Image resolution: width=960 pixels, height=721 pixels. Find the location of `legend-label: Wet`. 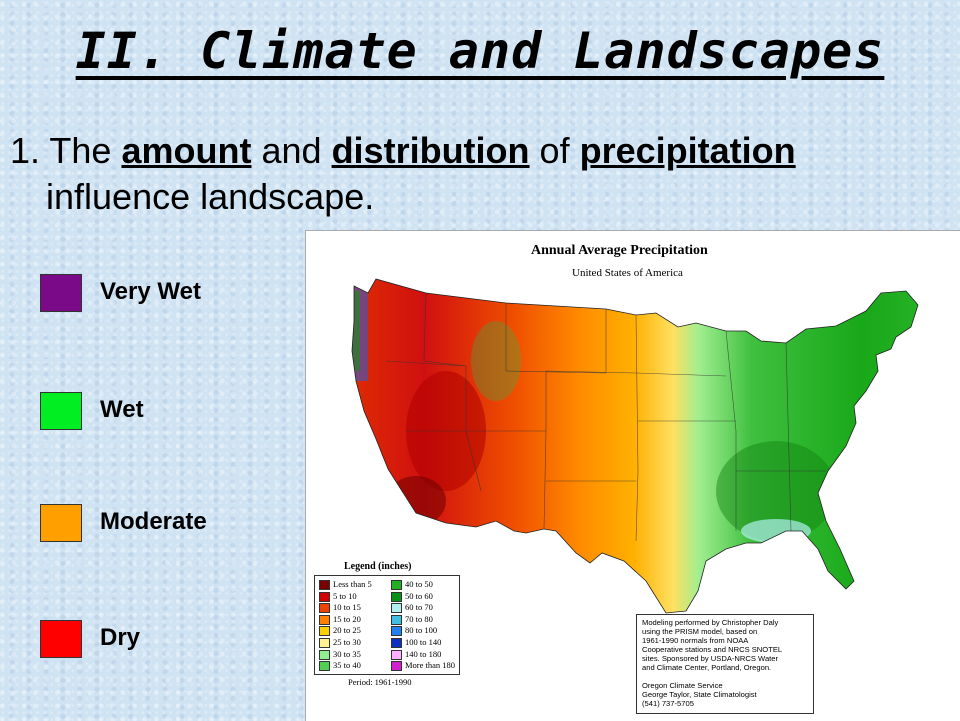

legend-label: Wet is located at coordinates (122, 409).